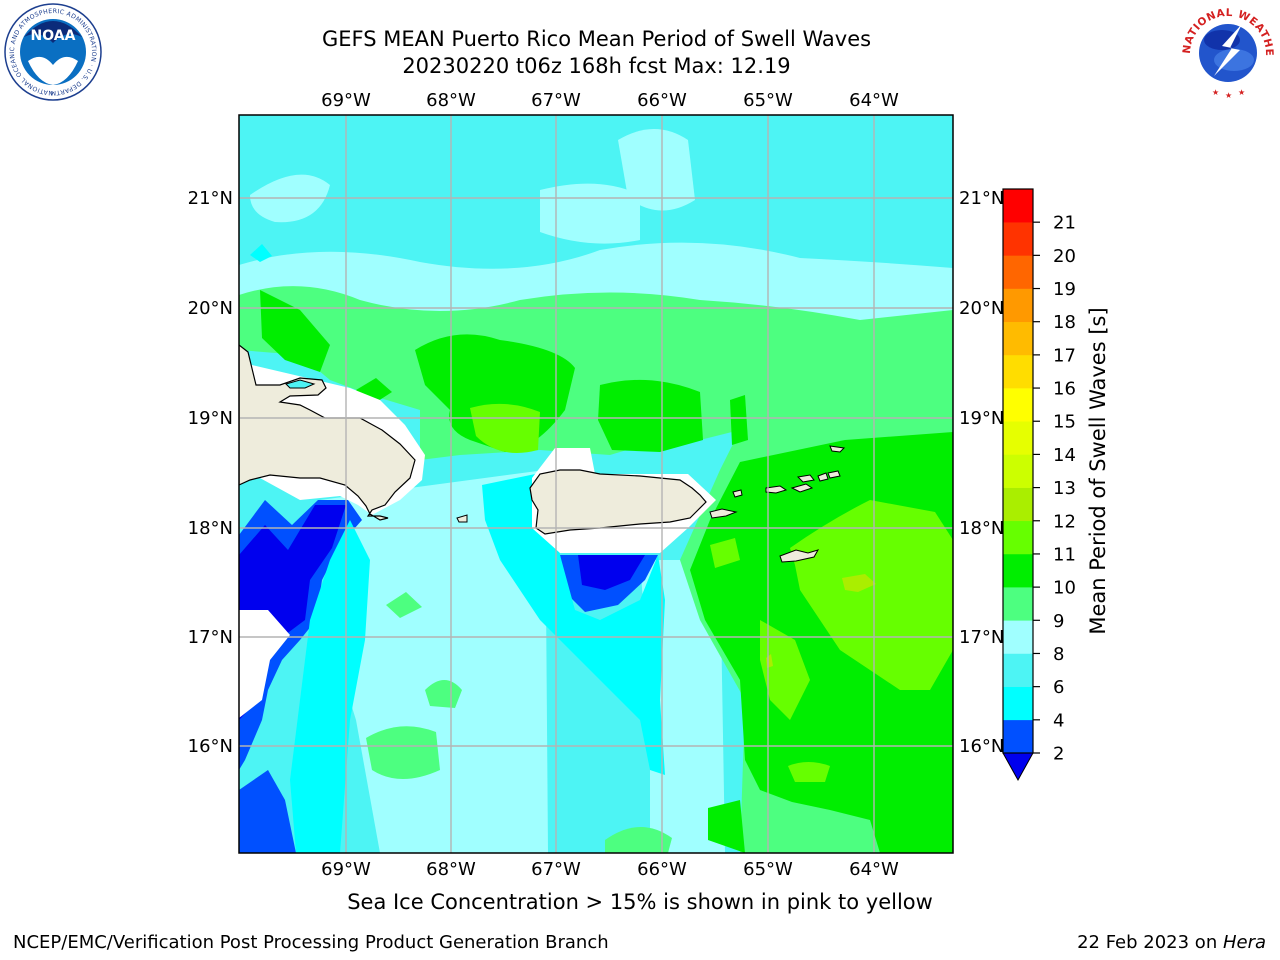 The height and width of the screenshot is (960, 1280). What do you see at coordinates (451, 100) in the screenshot?
I see `lon-label-top: 68°W` at bounding box center [451, 100].